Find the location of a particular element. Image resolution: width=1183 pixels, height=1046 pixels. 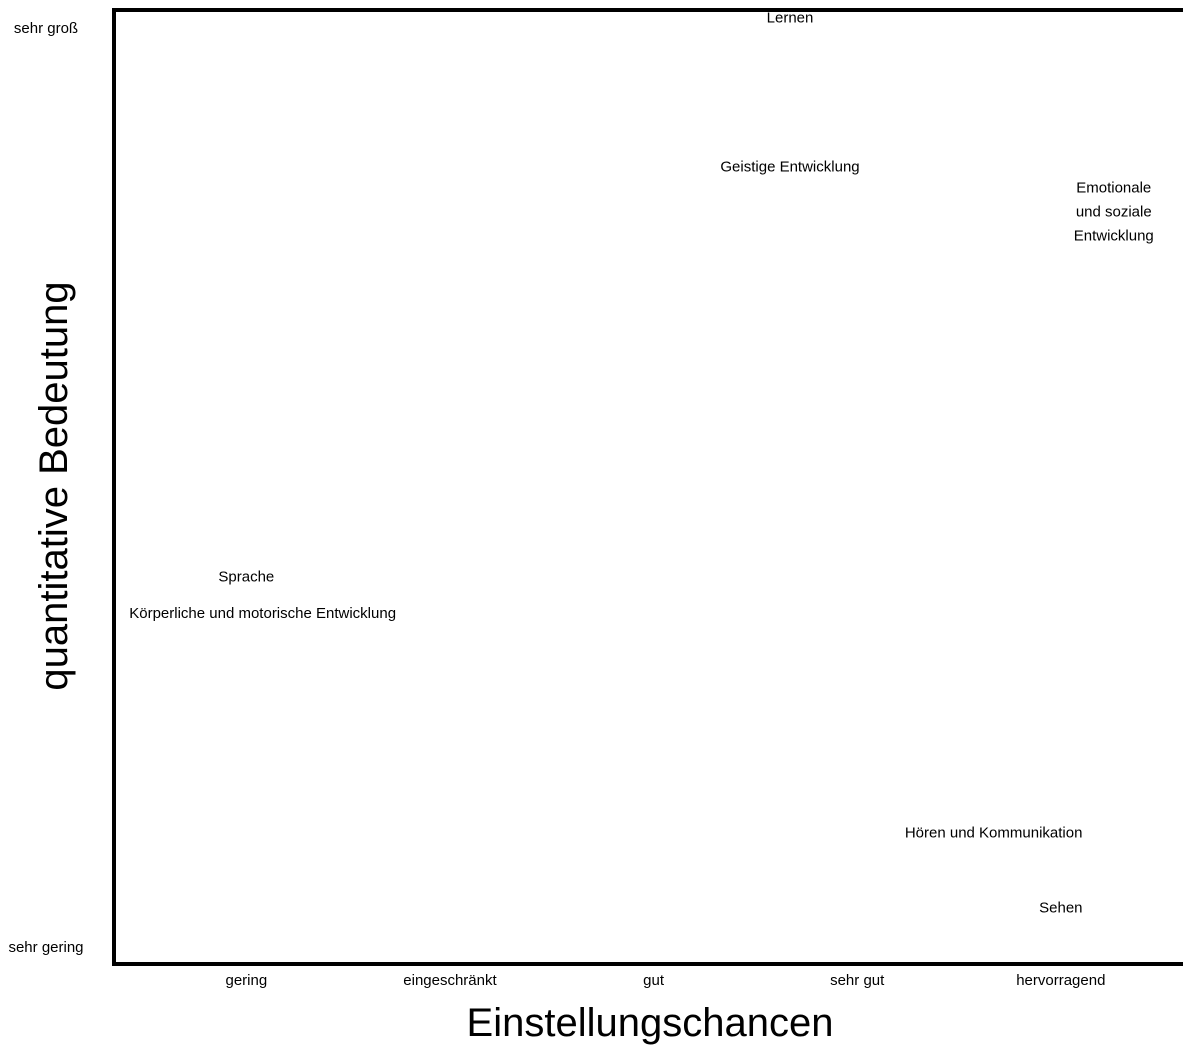

data-point-label: Geistige Entwicklung is located at coordinates (789, 166).